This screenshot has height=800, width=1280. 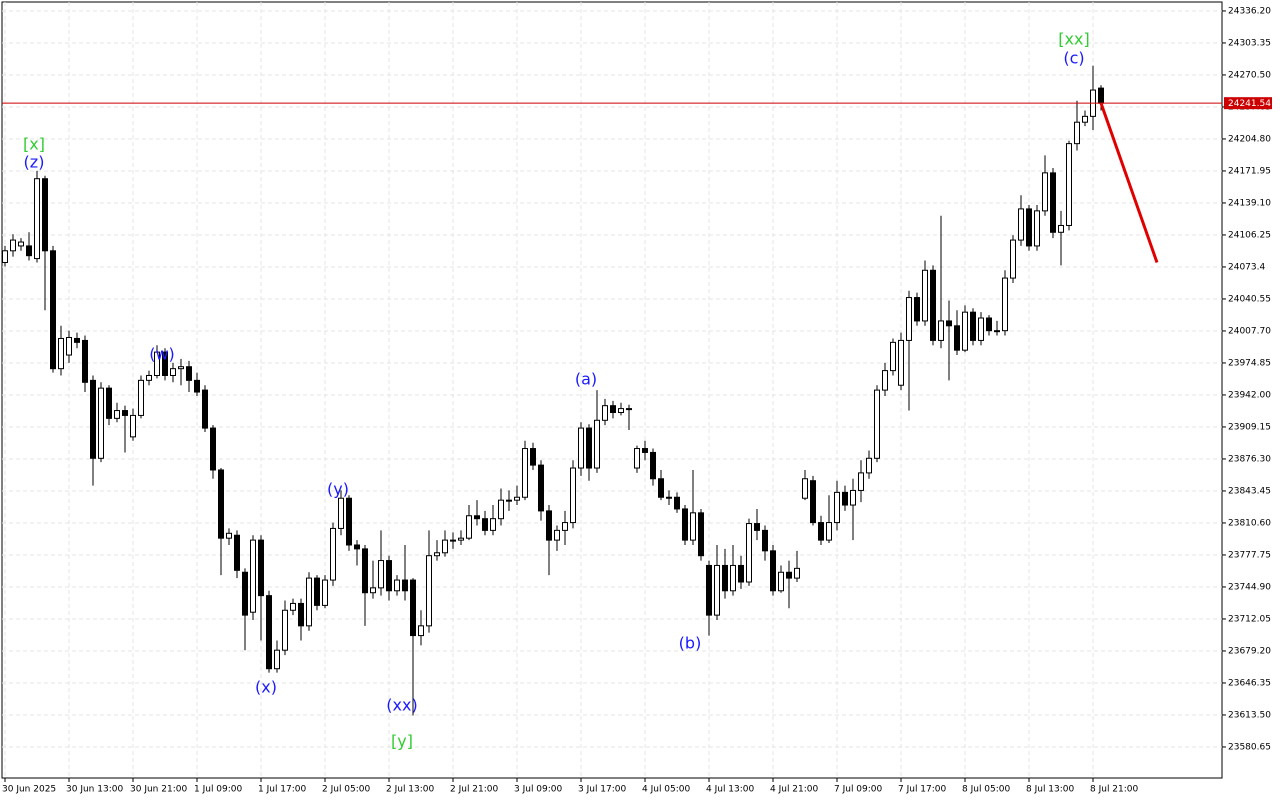 I want to click on x-tick-label: 8 Jul 13:00, so click(x=1050, y=790).